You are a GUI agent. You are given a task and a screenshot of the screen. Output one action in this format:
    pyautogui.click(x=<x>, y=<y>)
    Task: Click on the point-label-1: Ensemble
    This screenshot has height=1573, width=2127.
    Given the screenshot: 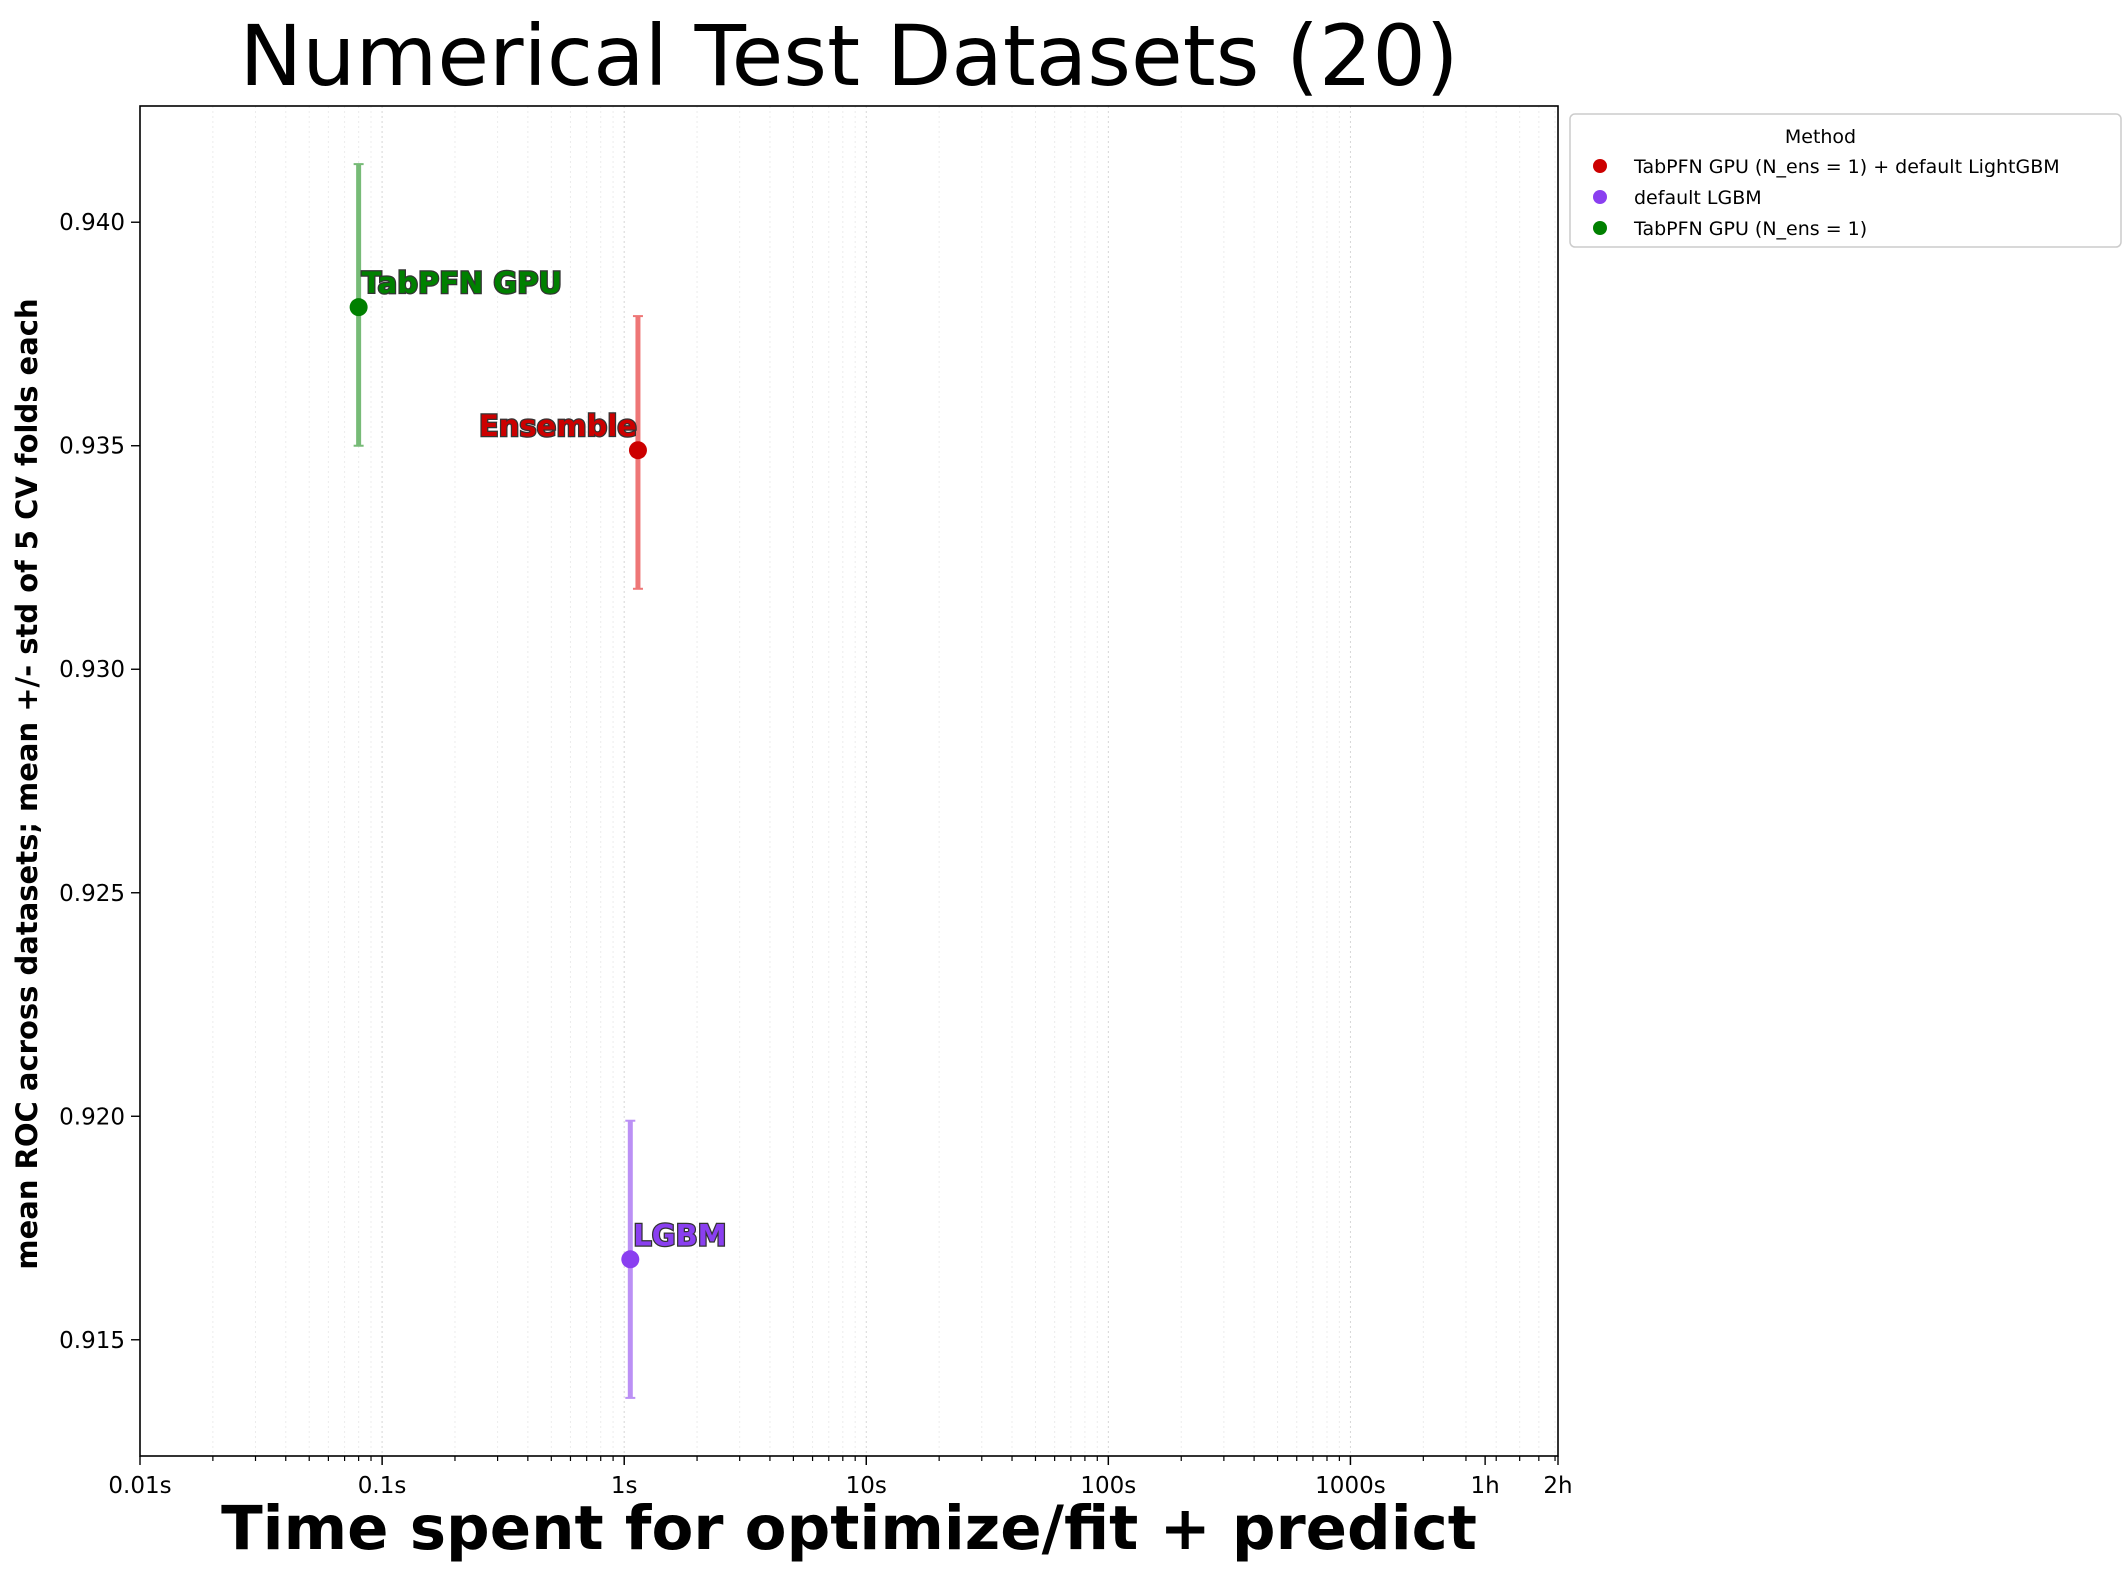 What is the action you would take?
    pyautogui.click(x=558, y=426)
    